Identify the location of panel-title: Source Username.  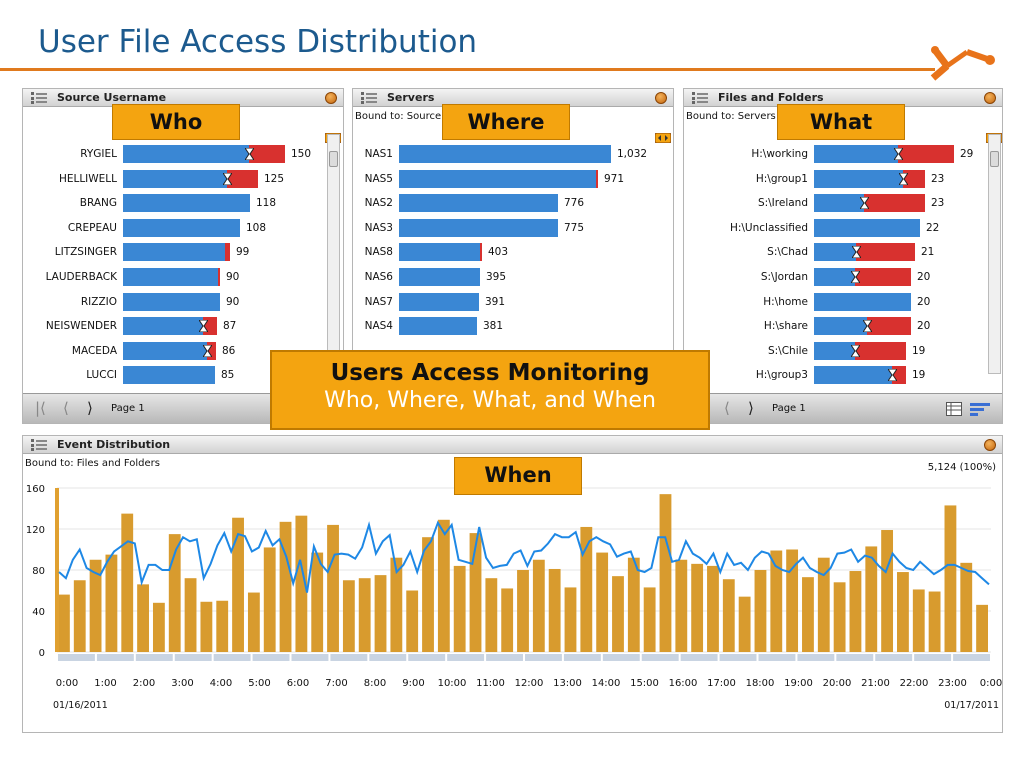
(112, 97).